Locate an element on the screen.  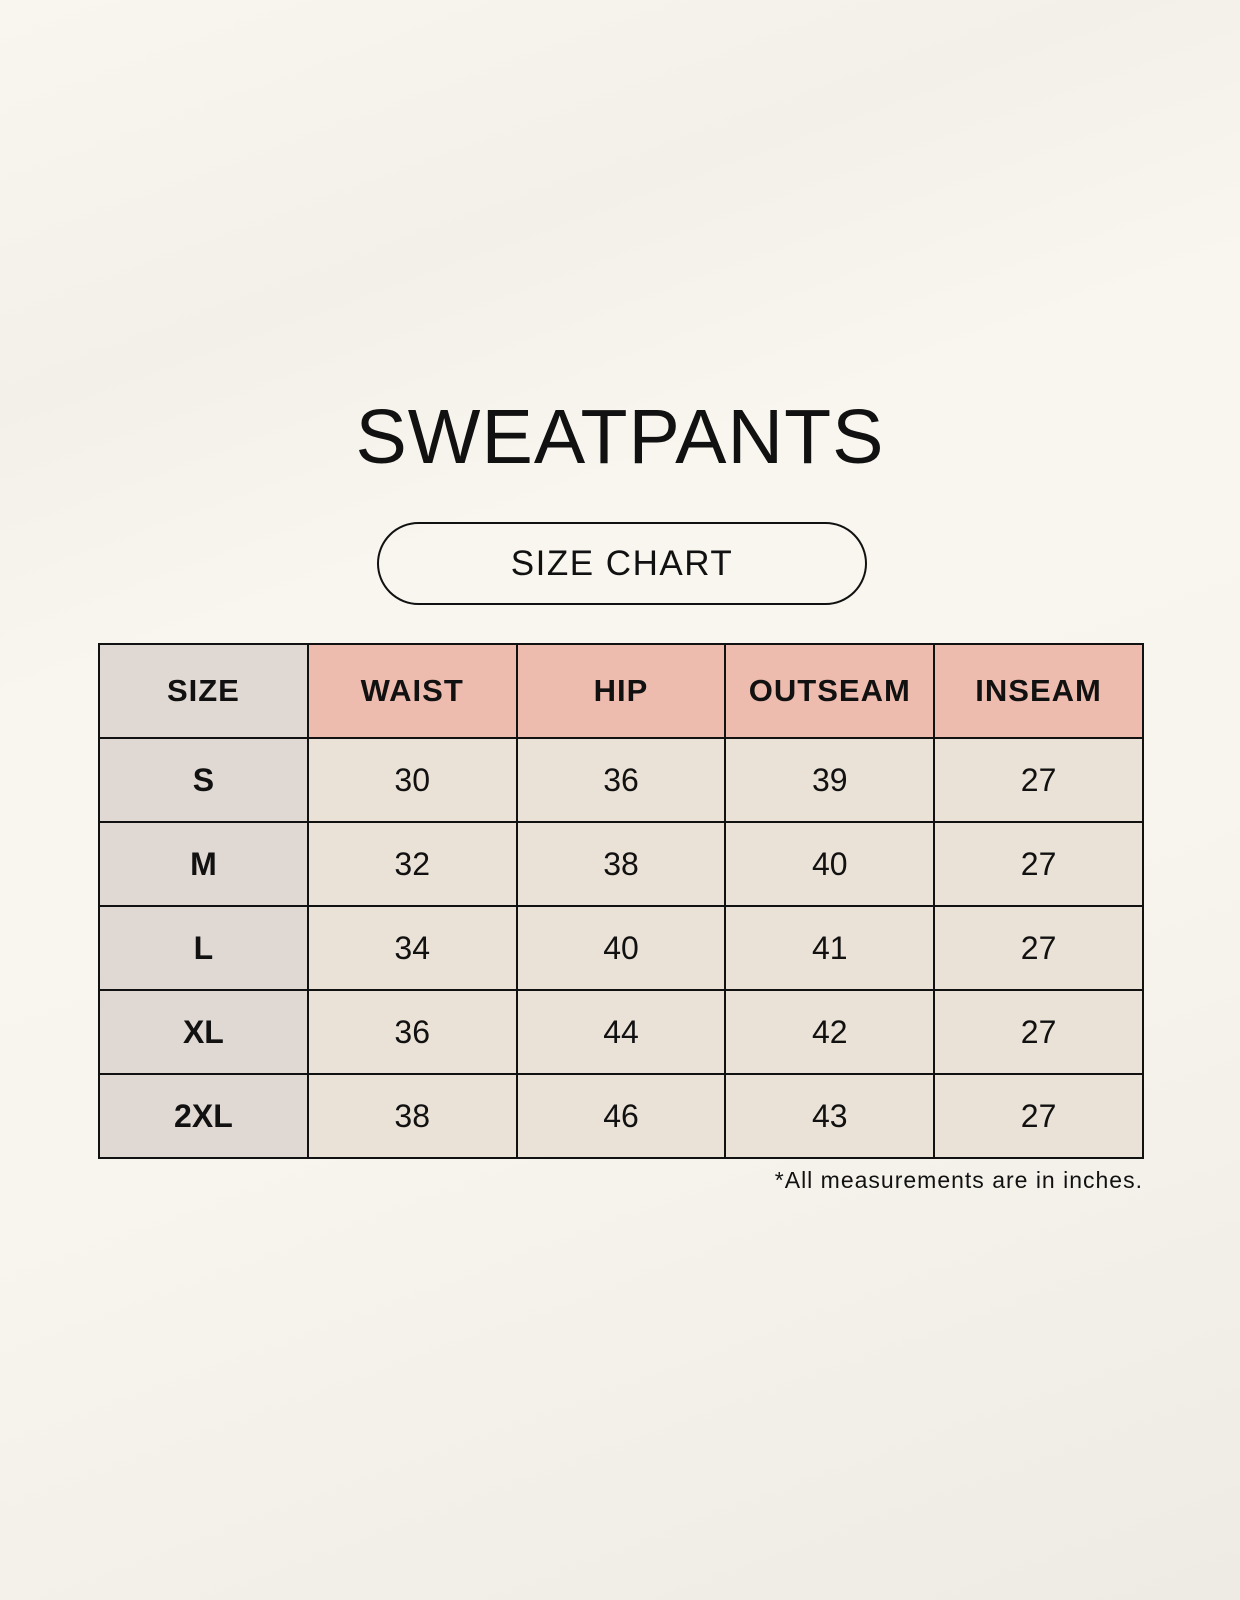
cell-size: S is located at coordinates (203, 780).